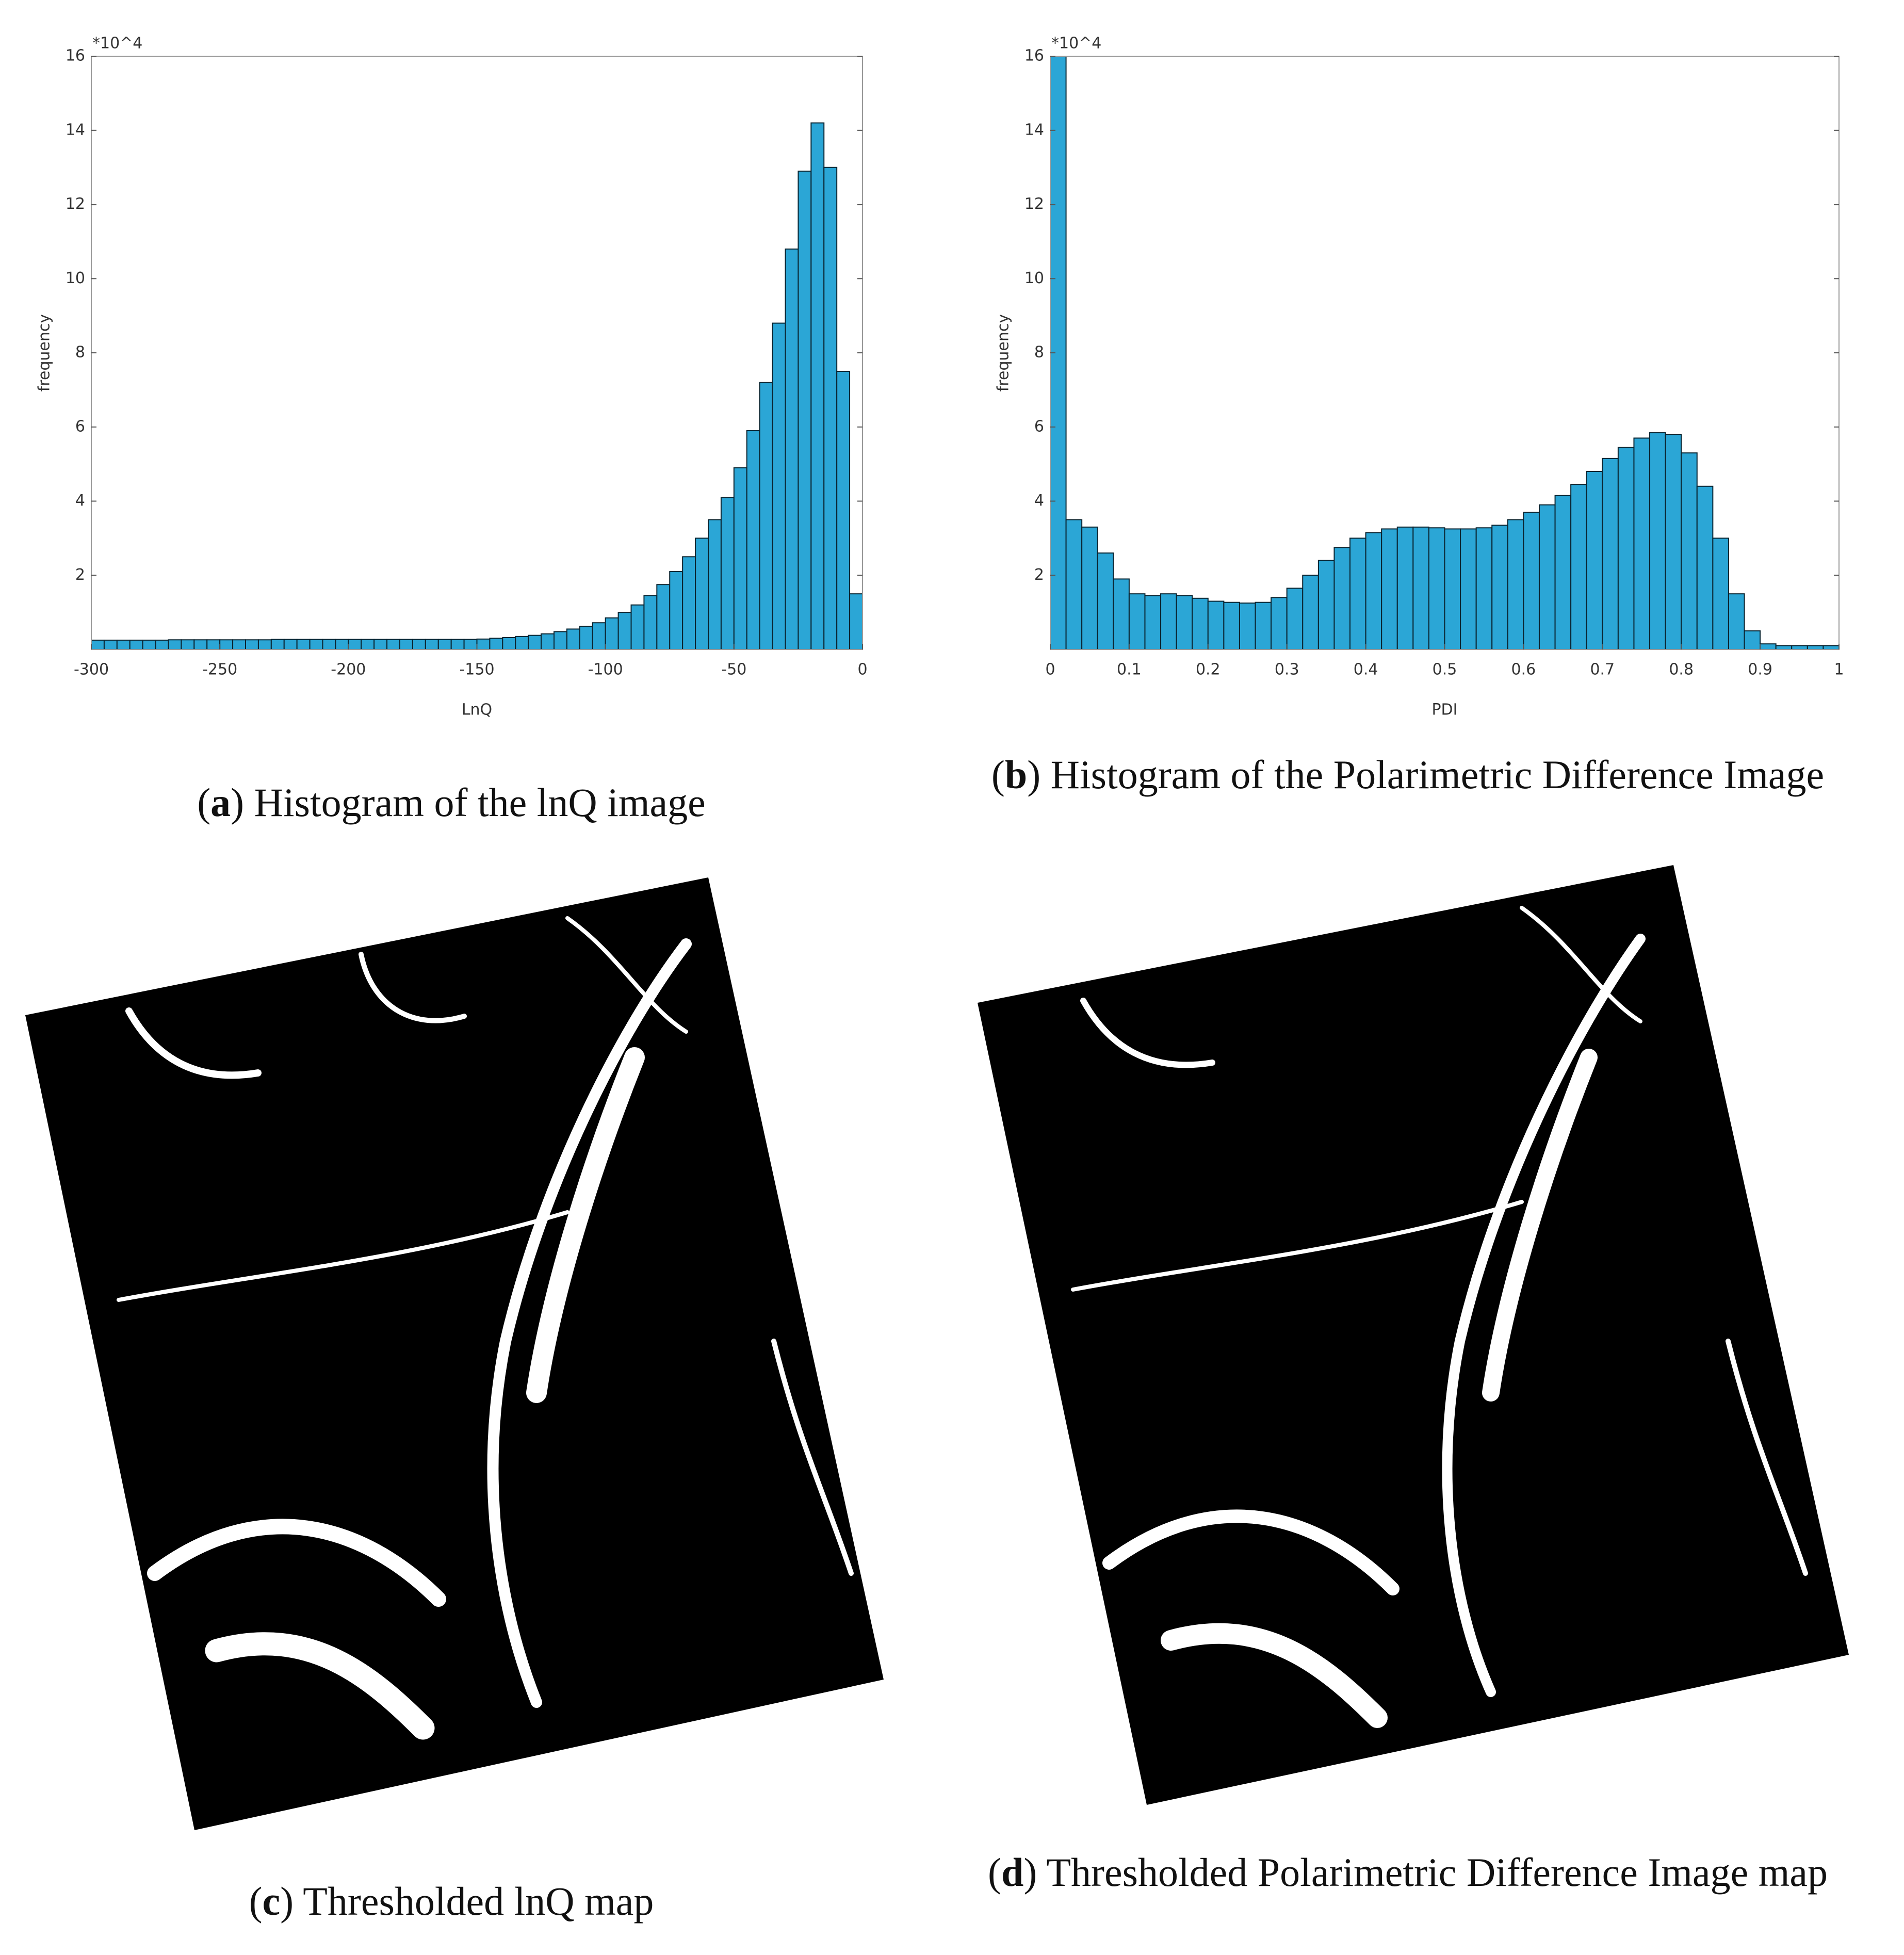 This screenshot has width=1904, height=1955. What do you see at coordinates (1760, 670) in the screenshot?
I see `x-tick-label: 0.9` at bounding box center [1760, 670].